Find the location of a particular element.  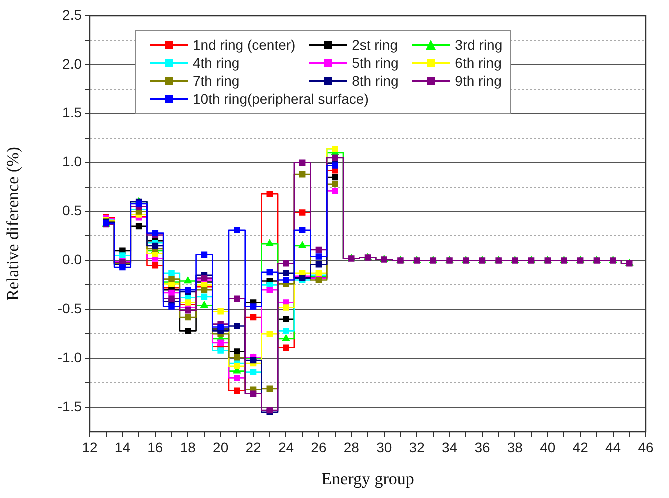

x-tick-label: 38 is located at coordinates (515, 447).